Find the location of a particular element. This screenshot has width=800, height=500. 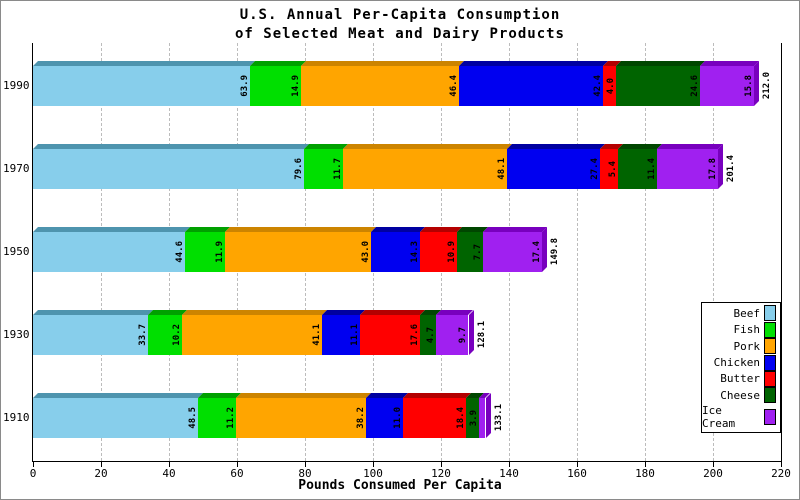

segment-beef: 48.5 is located at coordinates (115, 418).